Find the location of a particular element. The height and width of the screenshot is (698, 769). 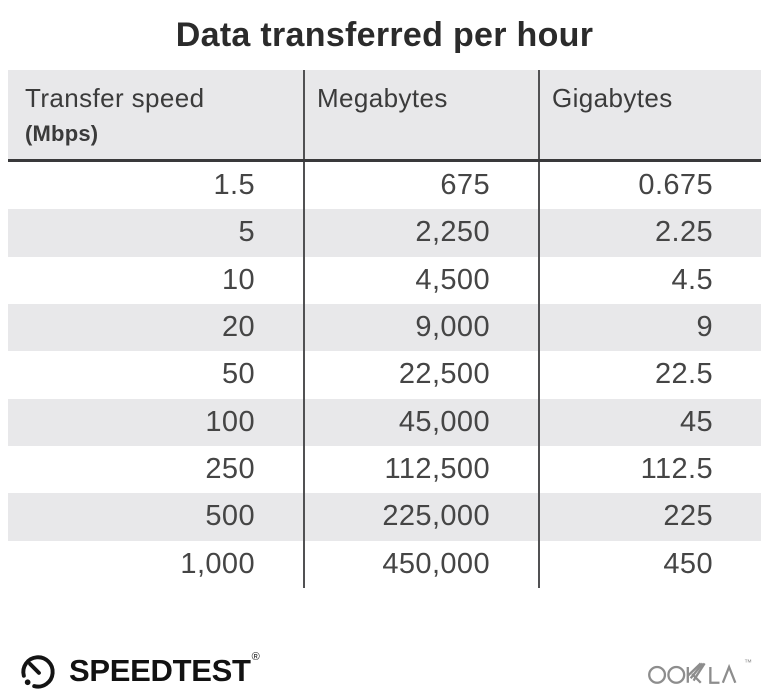

table-row: 500 225,000 225 is located at coordinates (384, 517).